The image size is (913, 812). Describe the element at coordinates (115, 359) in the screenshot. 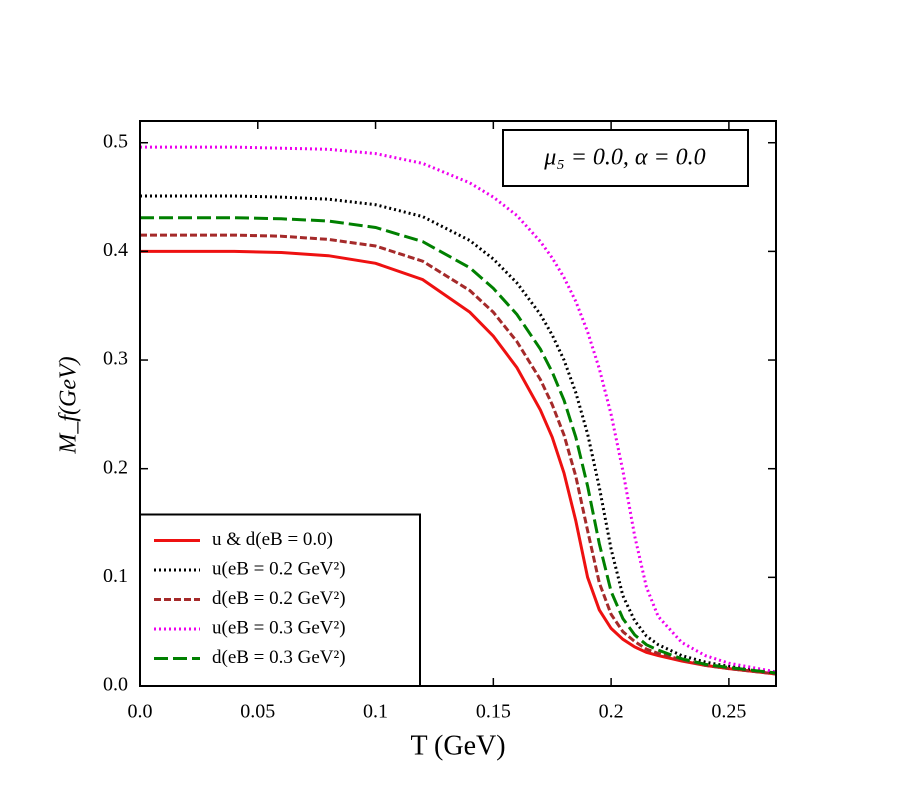

I see `y-tick-label: 0.3` at that location.